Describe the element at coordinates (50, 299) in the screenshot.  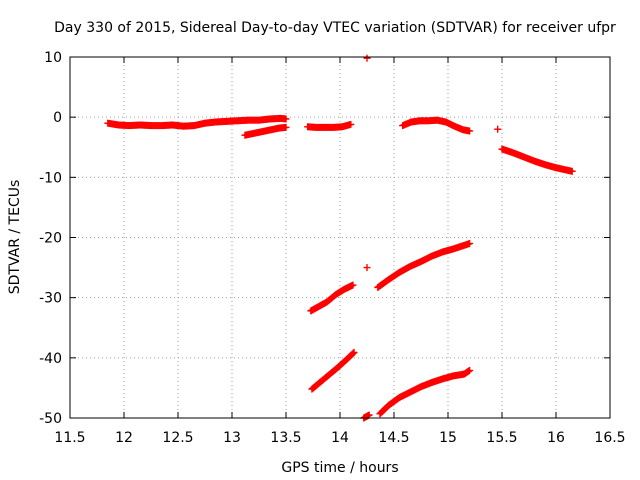
I see `y-tick-label: -30` at that location.